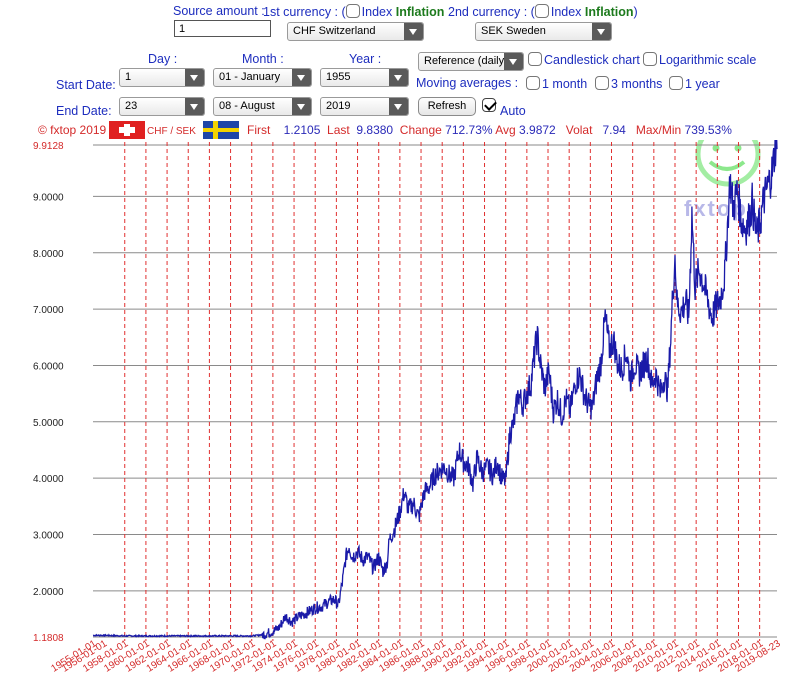 The height and width of the screenshot is (700, 805). What do you see at coordinates (505, 130) in the screenshot?
I see `avg-label: Avg` at bounding box center [505, 130].